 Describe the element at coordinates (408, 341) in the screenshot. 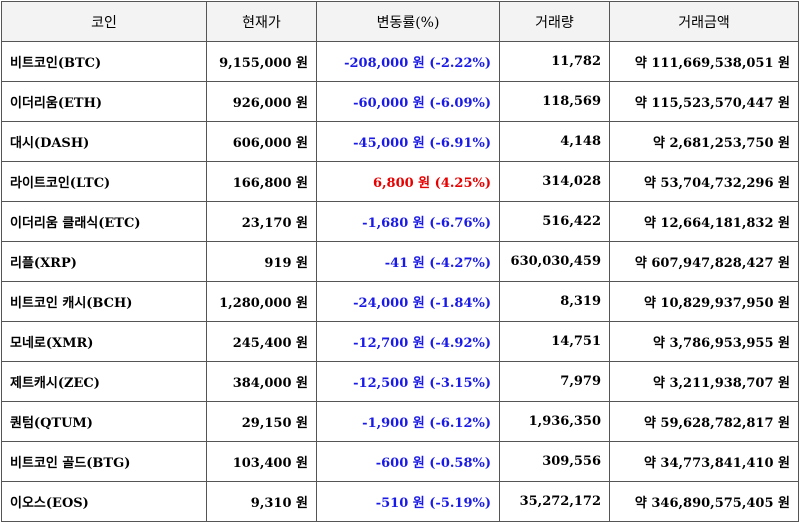

I see `change-cell: -12,700 원 (-4.92%)` at that location.